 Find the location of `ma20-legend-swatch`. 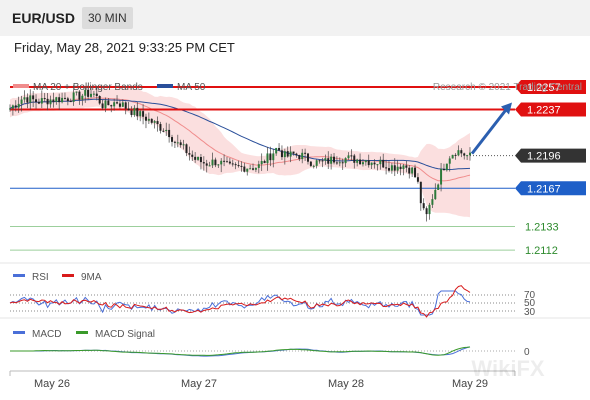

ma20-legend-swatch is located at coordinates (21, 86).